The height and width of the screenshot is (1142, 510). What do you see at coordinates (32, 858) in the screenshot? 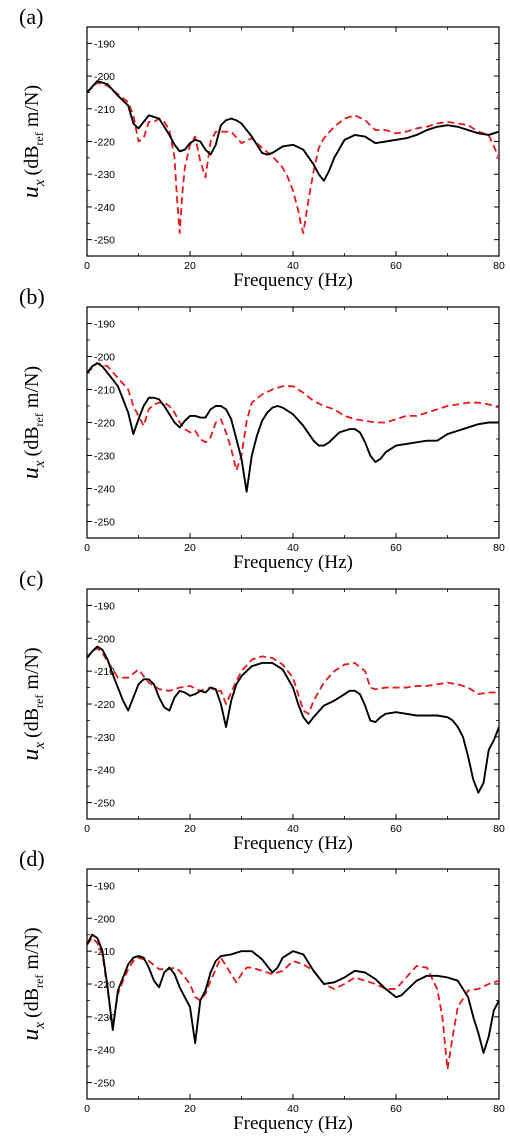
I see `panel-label: (d)` at bounding box center [32, 858].